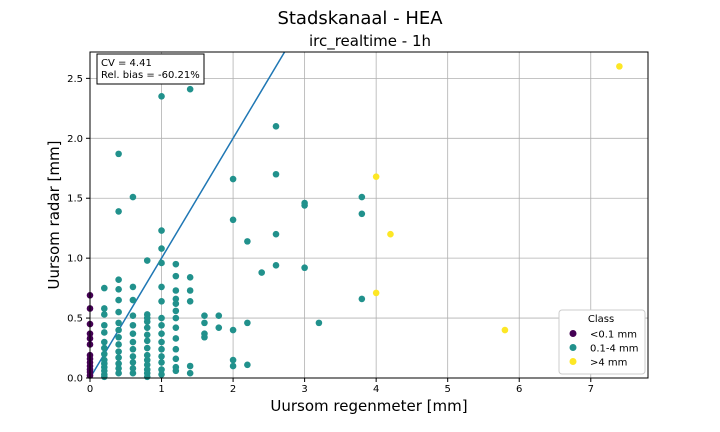  Describe the element at coordinates (126, 63) in the screenshot. I see `stats-cv: CV = 4.41` at that location.